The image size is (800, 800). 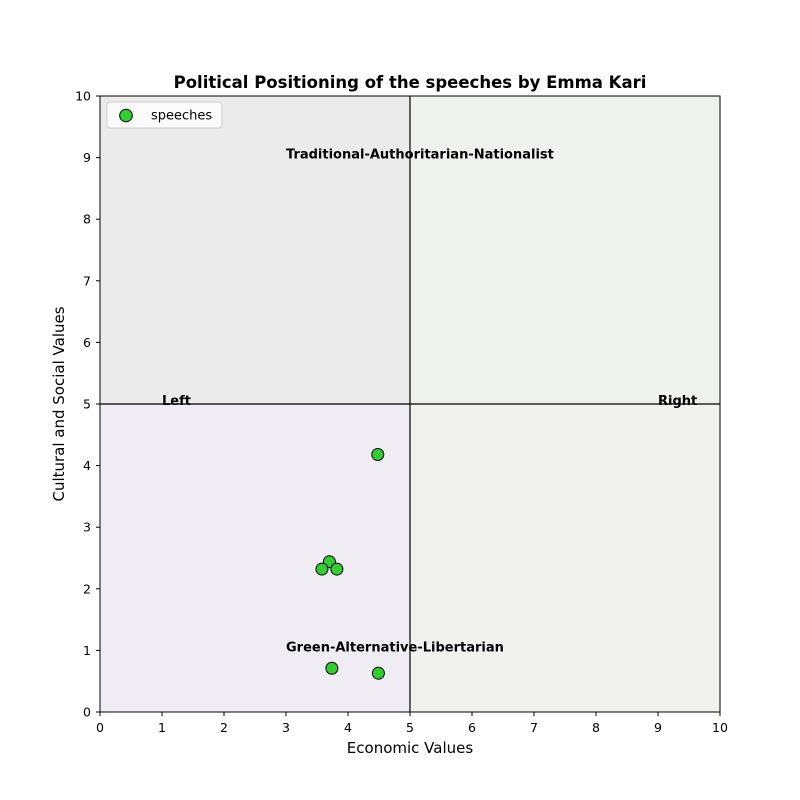 I want to click on y-axis-ticks: 0 1 2 3 4 5 6 7 8 9 10, so click(x=87, y=404).